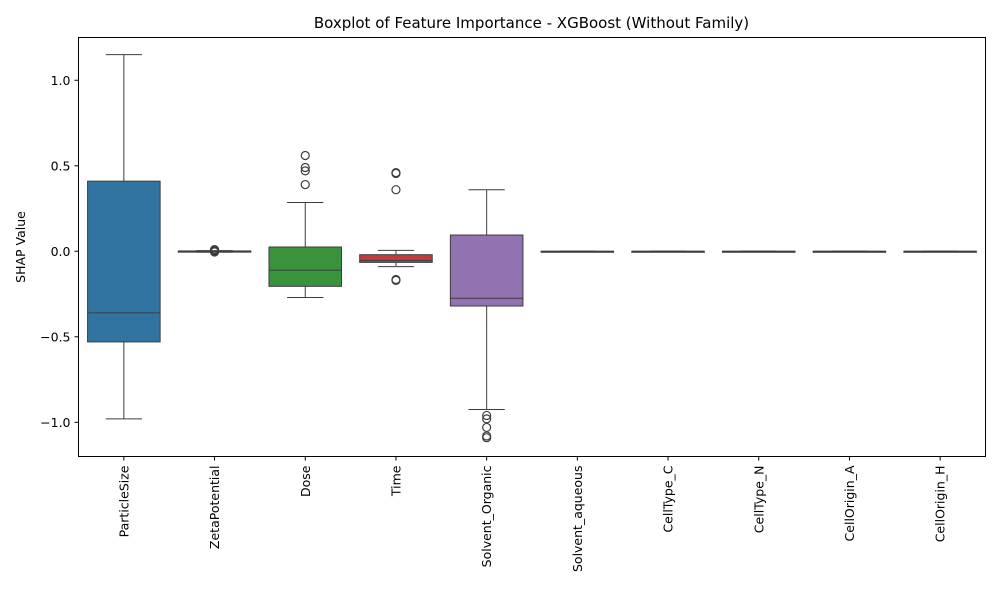 This screenshot has height=600, width=1000. What do you see at coordinates (395, 481) in the screenshot?
I see `x-tick-label: Time` at bounding box center [395, 481].